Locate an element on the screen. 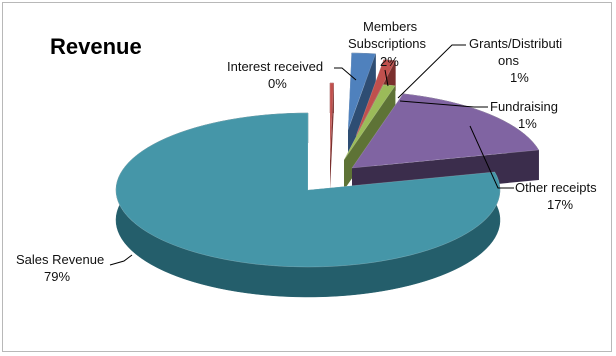 This screenshot has width=616, height=356. leader-line-interest-received is located at coordinates (345, 74).